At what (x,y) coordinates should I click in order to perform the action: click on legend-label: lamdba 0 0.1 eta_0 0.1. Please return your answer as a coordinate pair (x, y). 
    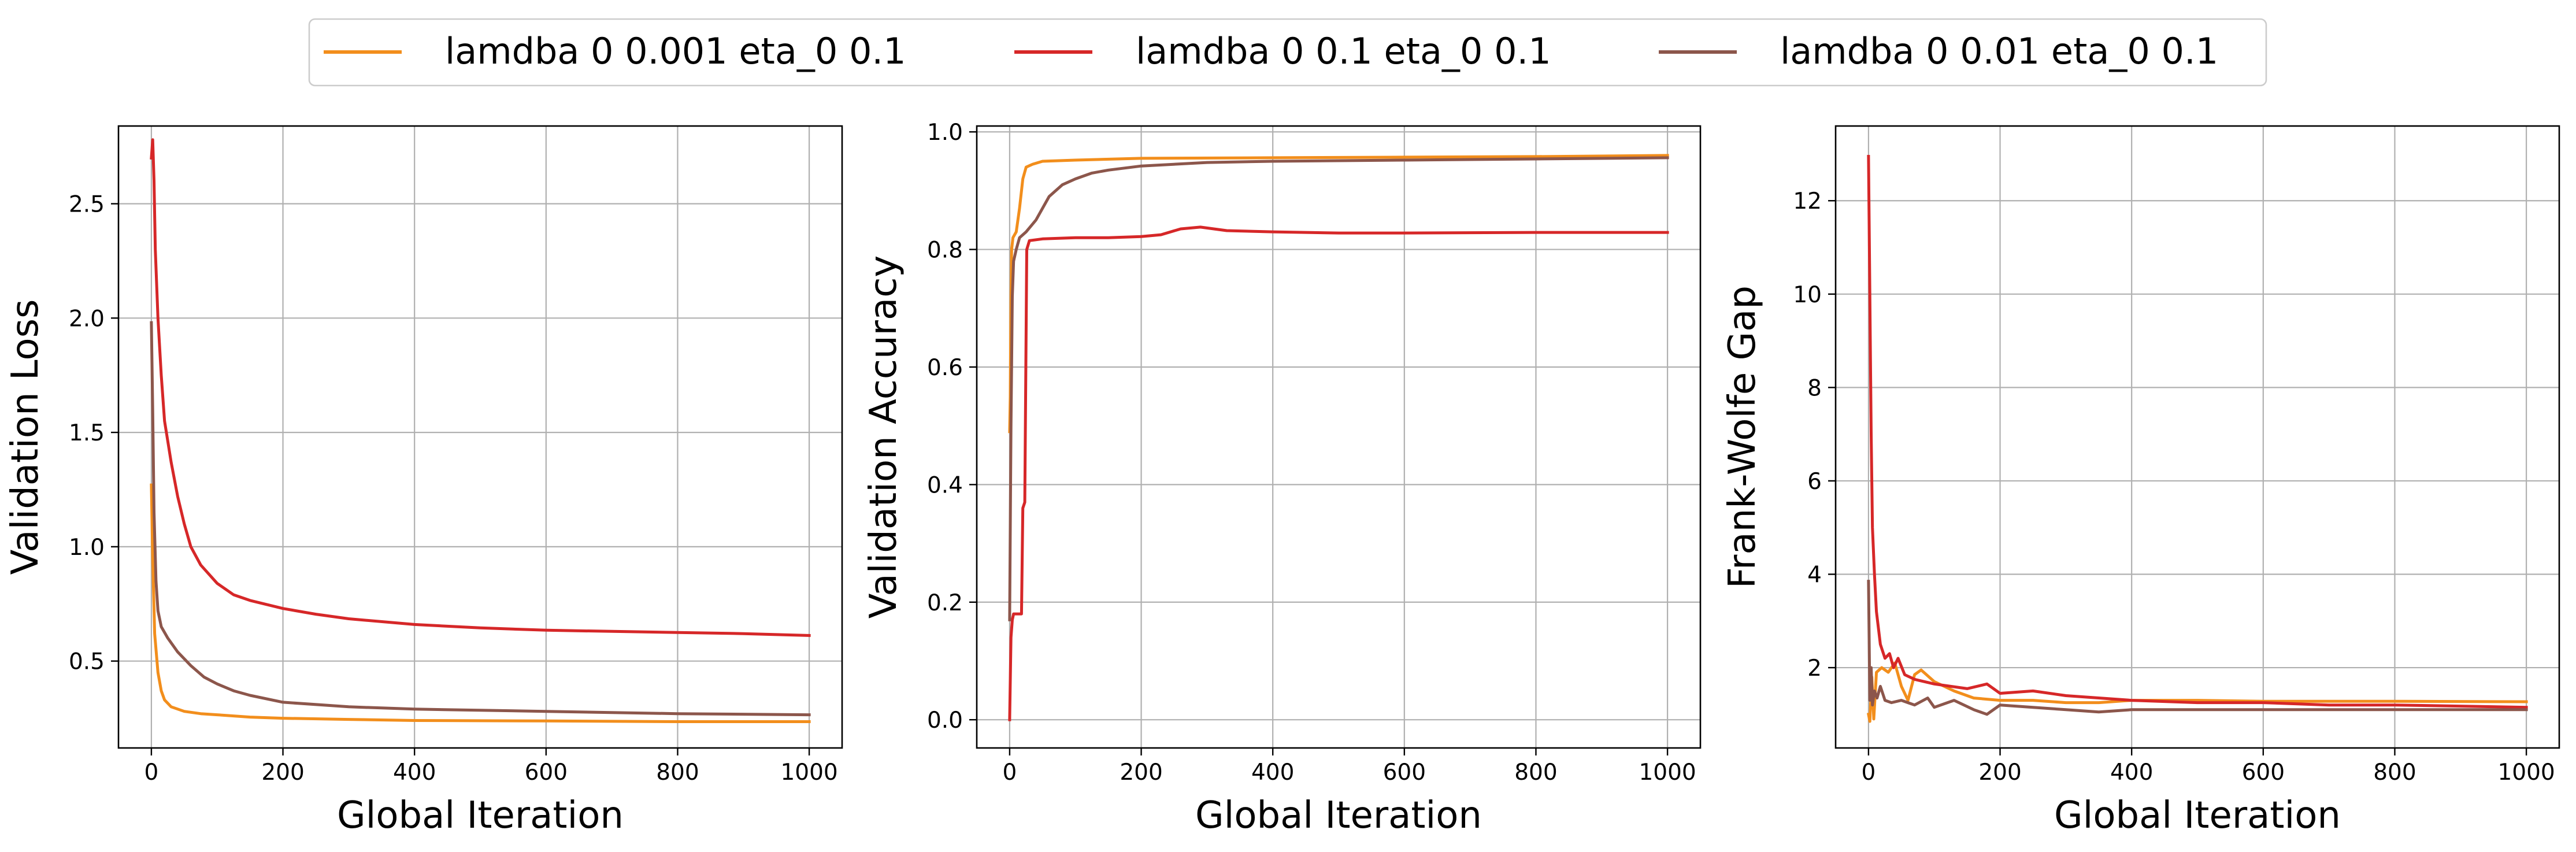
    Looking at the image, I should click on (1343, 51).